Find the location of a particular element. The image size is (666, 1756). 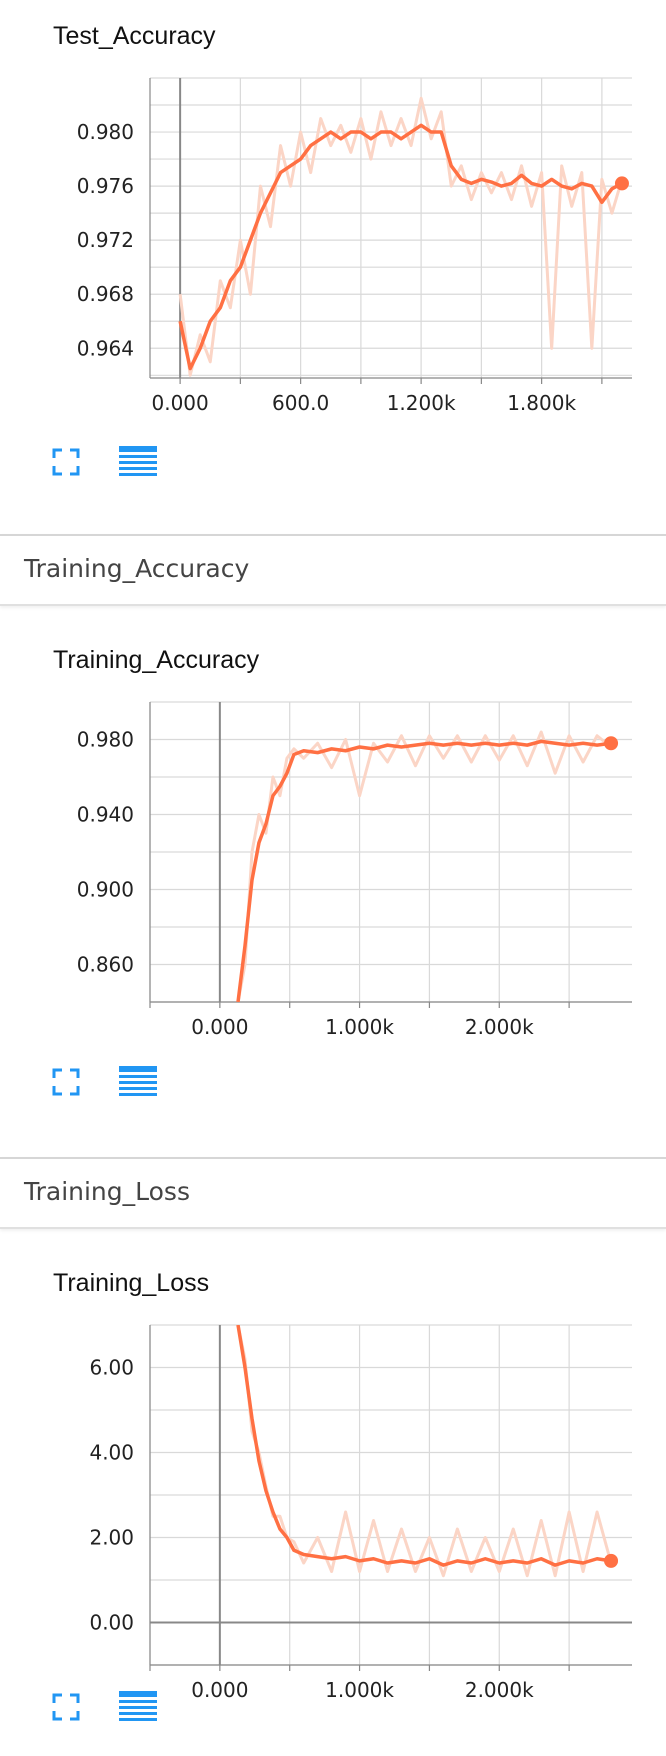

y-tick-label: 0.976 is located at coordinates (105, 186).